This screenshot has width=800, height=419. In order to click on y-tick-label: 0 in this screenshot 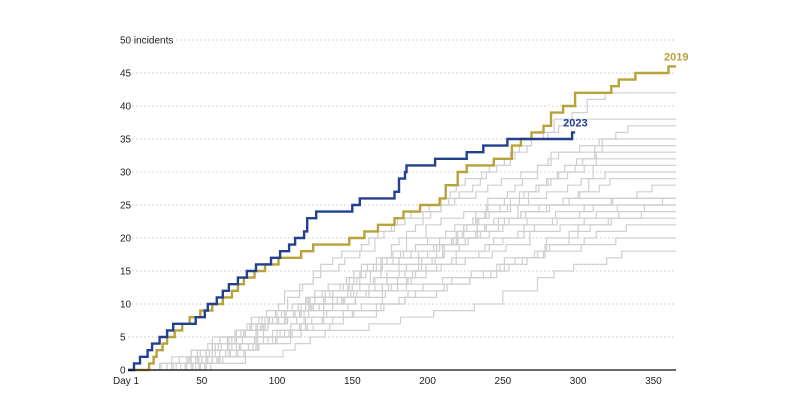, I will do `click(123, 371)`.